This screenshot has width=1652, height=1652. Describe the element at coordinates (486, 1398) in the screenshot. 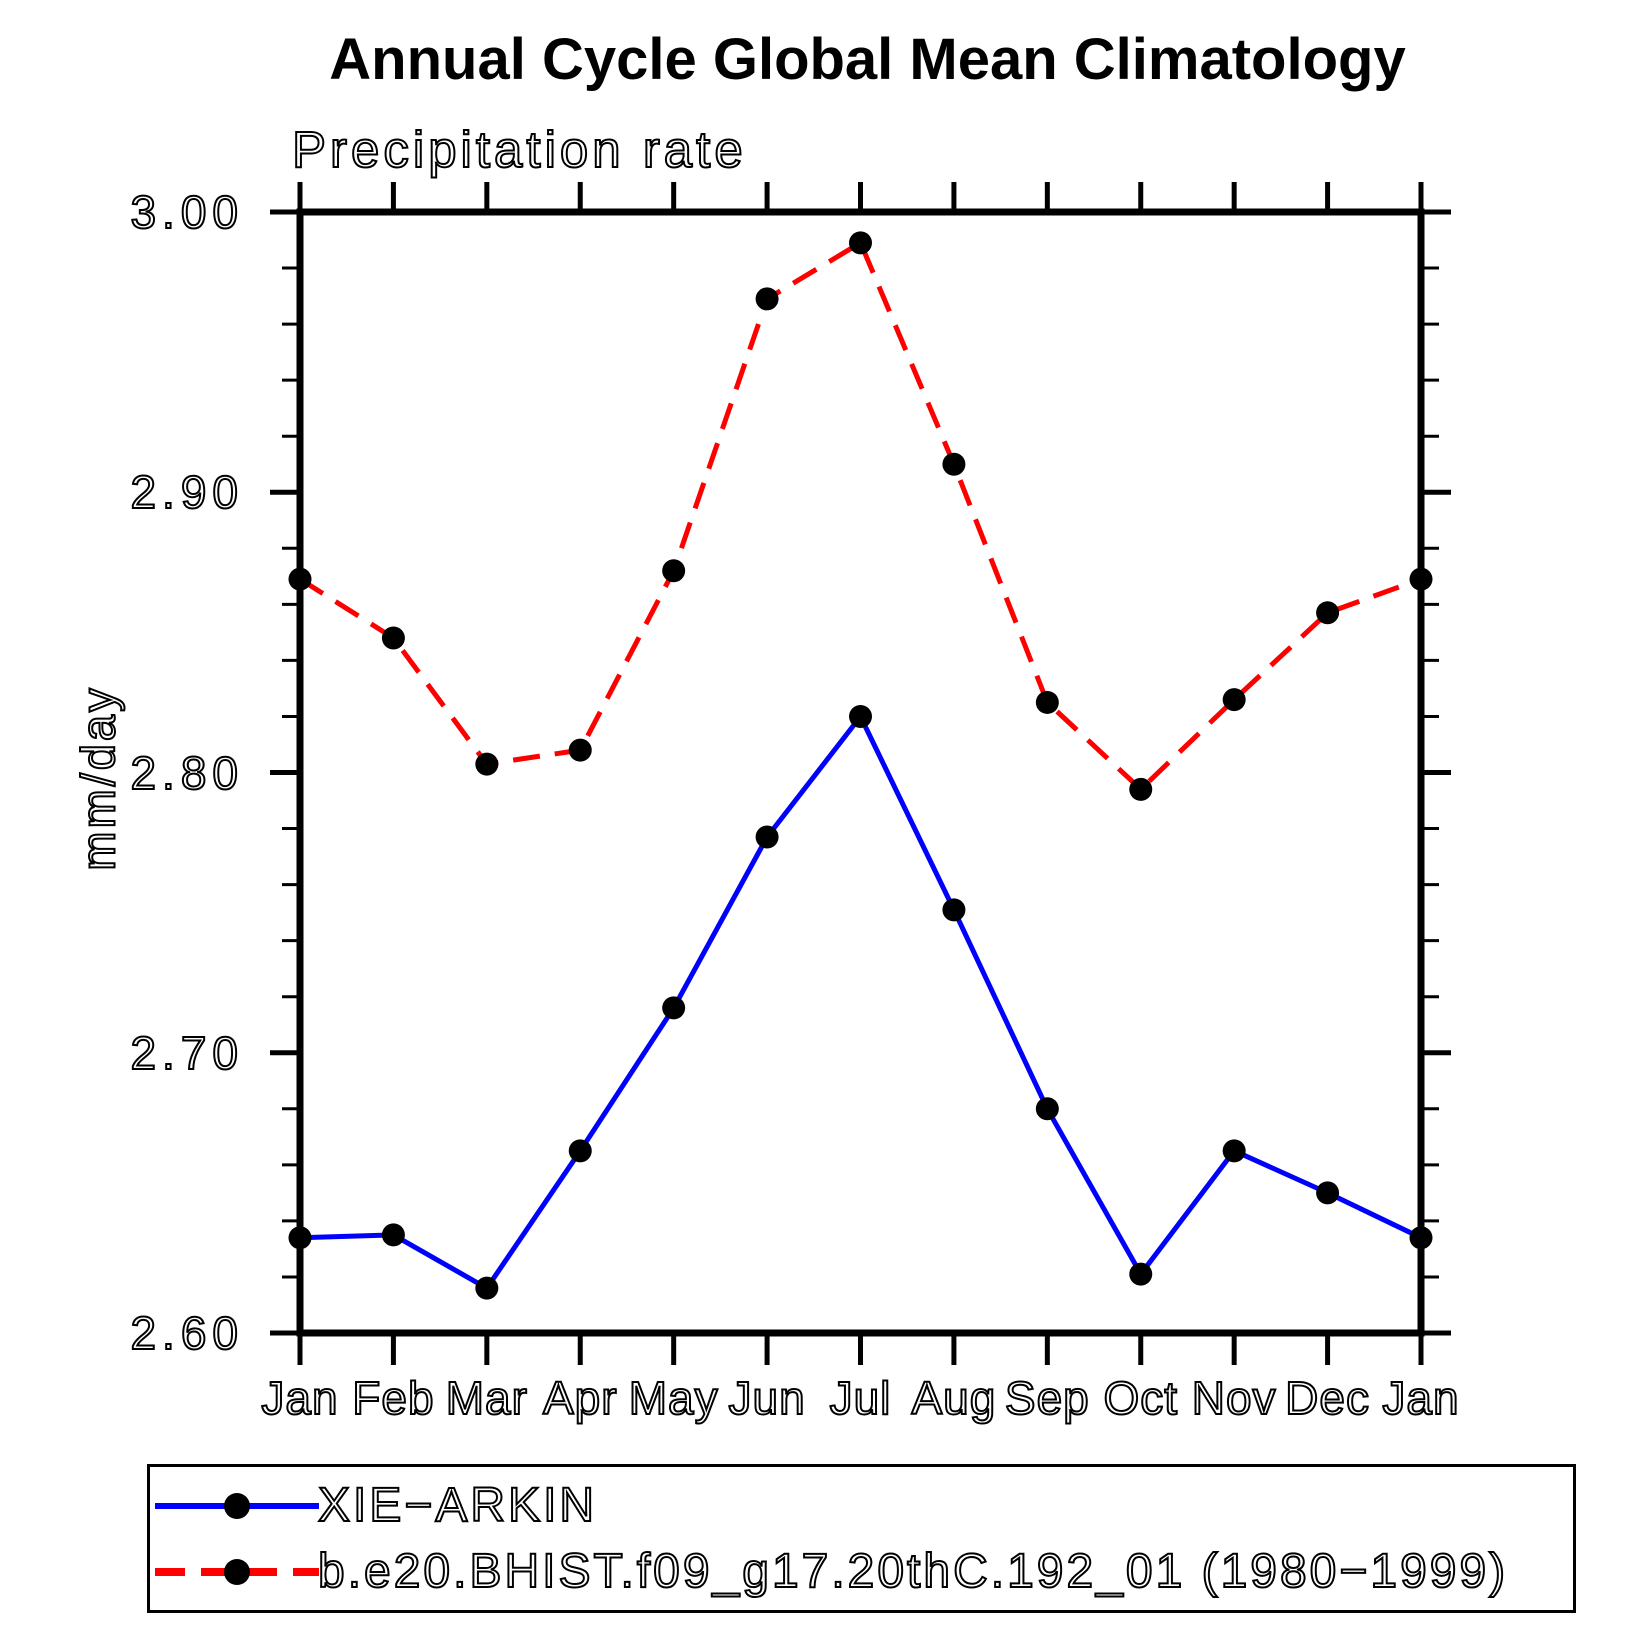

I see `x-month-label: Mar` at that location.